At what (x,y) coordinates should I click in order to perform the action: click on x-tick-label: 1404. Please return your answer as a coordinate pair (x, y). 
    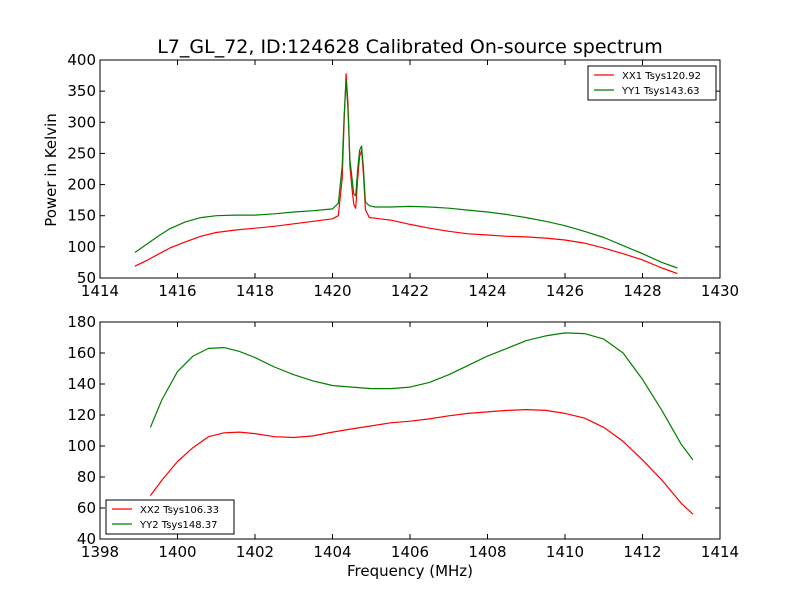
    Looking at the image, I should click on (332, 552).